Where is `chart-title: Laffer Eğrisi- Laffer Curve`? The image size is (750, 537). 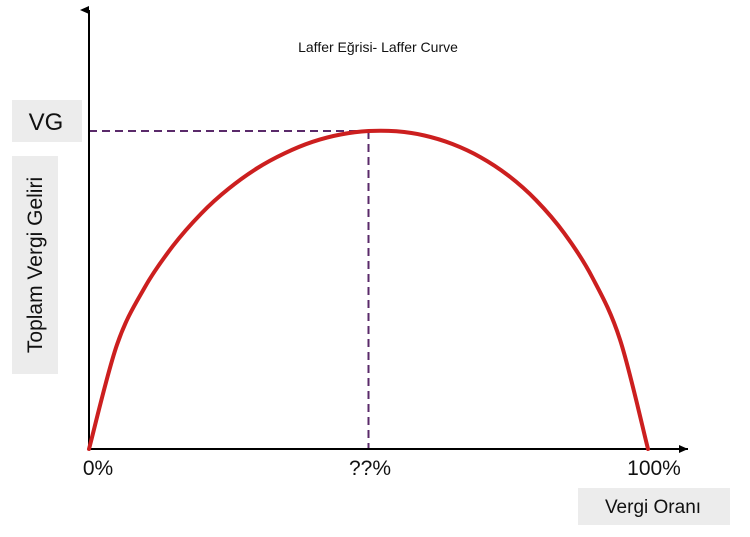 chart-title: Laffer Eğrisi- Laffer Curve is located at coordinates (378, 47).